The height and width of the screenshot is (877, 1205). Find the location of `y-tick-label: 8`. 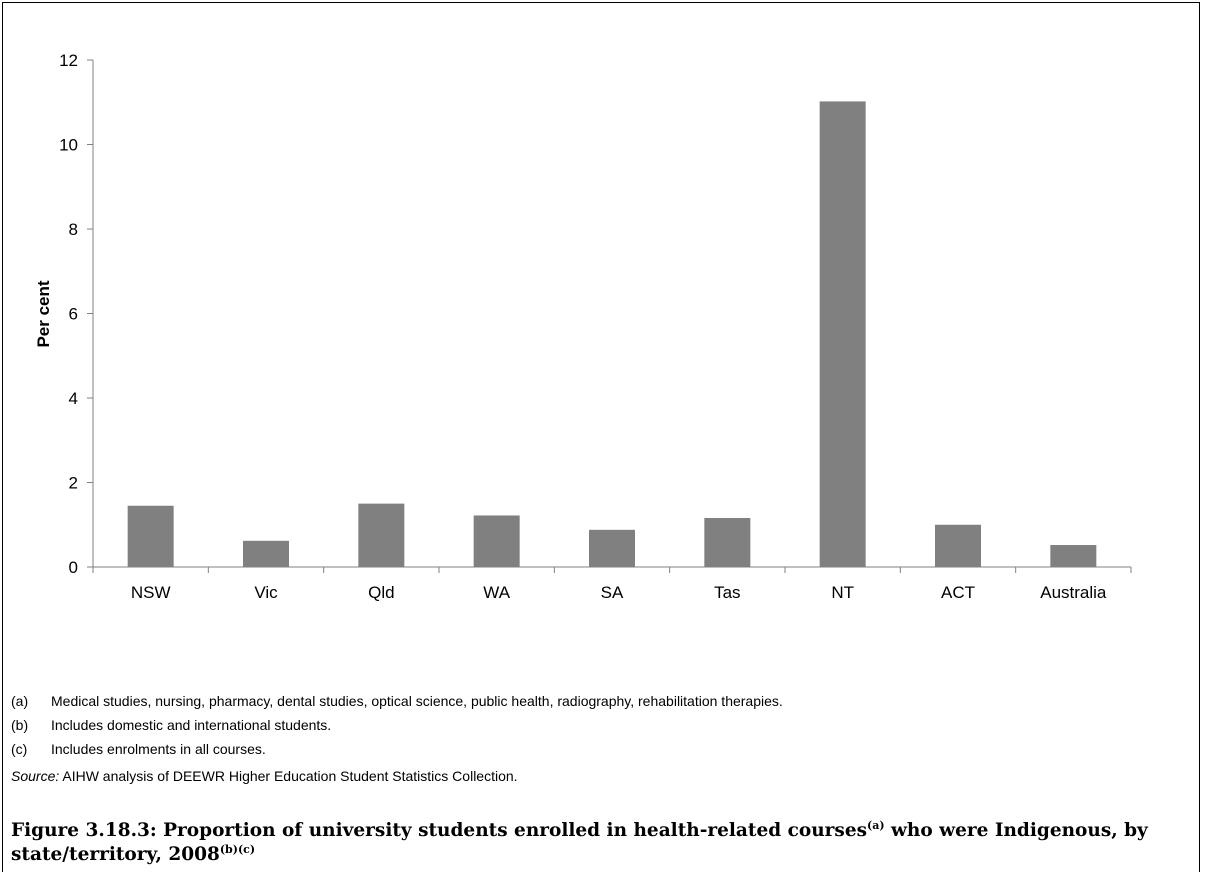

y-tick-label: 8 is located at coordinates (73, 229).